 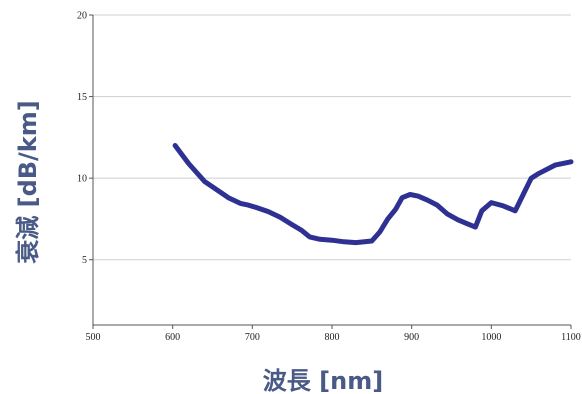 I want to click on x-tick-label: 600, so click(x=172, y=337).